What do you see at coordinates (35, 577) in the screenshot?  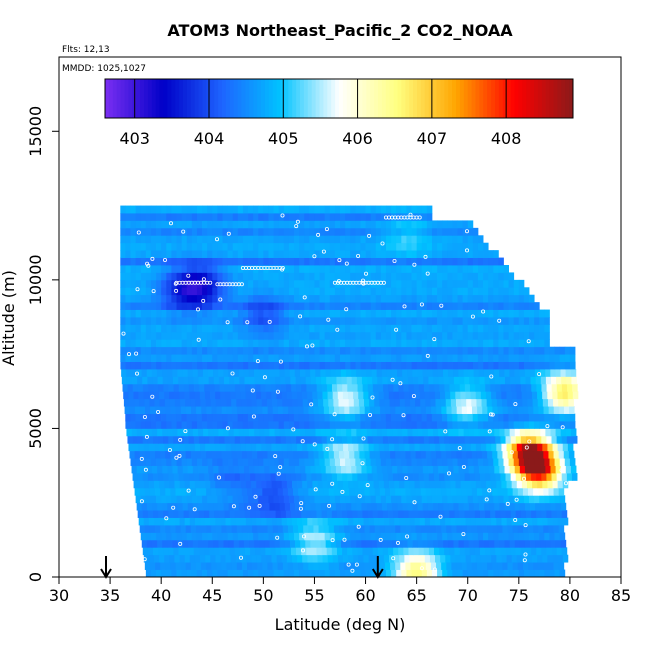 I see `y-tick-label: 0` at bounding box center [35, 577].